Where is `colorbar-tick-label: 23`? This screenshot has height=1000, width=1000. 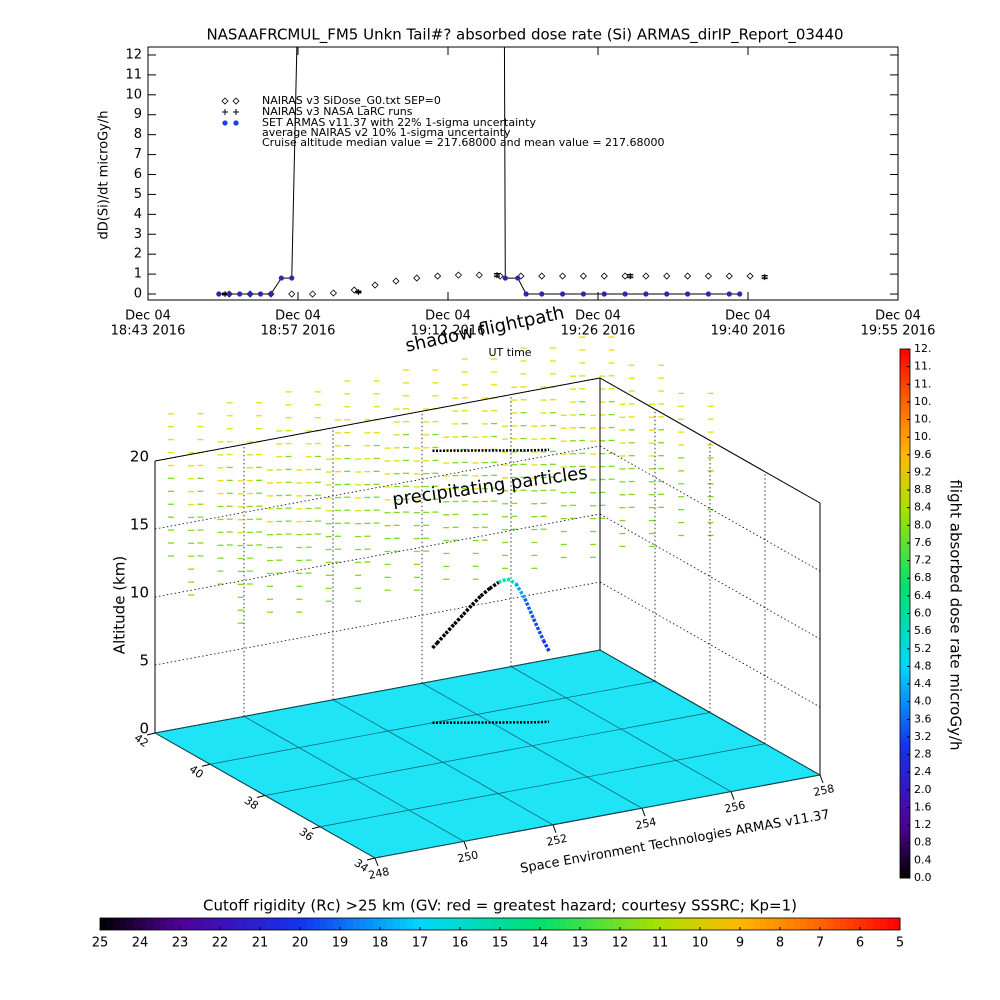 colorbar-tick-label: 23 is located at coordinates (180, 943).